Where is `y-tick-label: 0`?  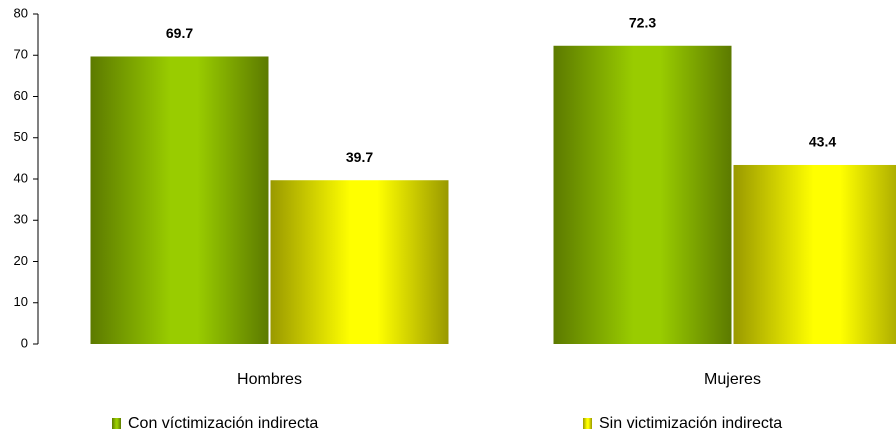
y-tick-label: 0 is located at coordinates (24, 342).